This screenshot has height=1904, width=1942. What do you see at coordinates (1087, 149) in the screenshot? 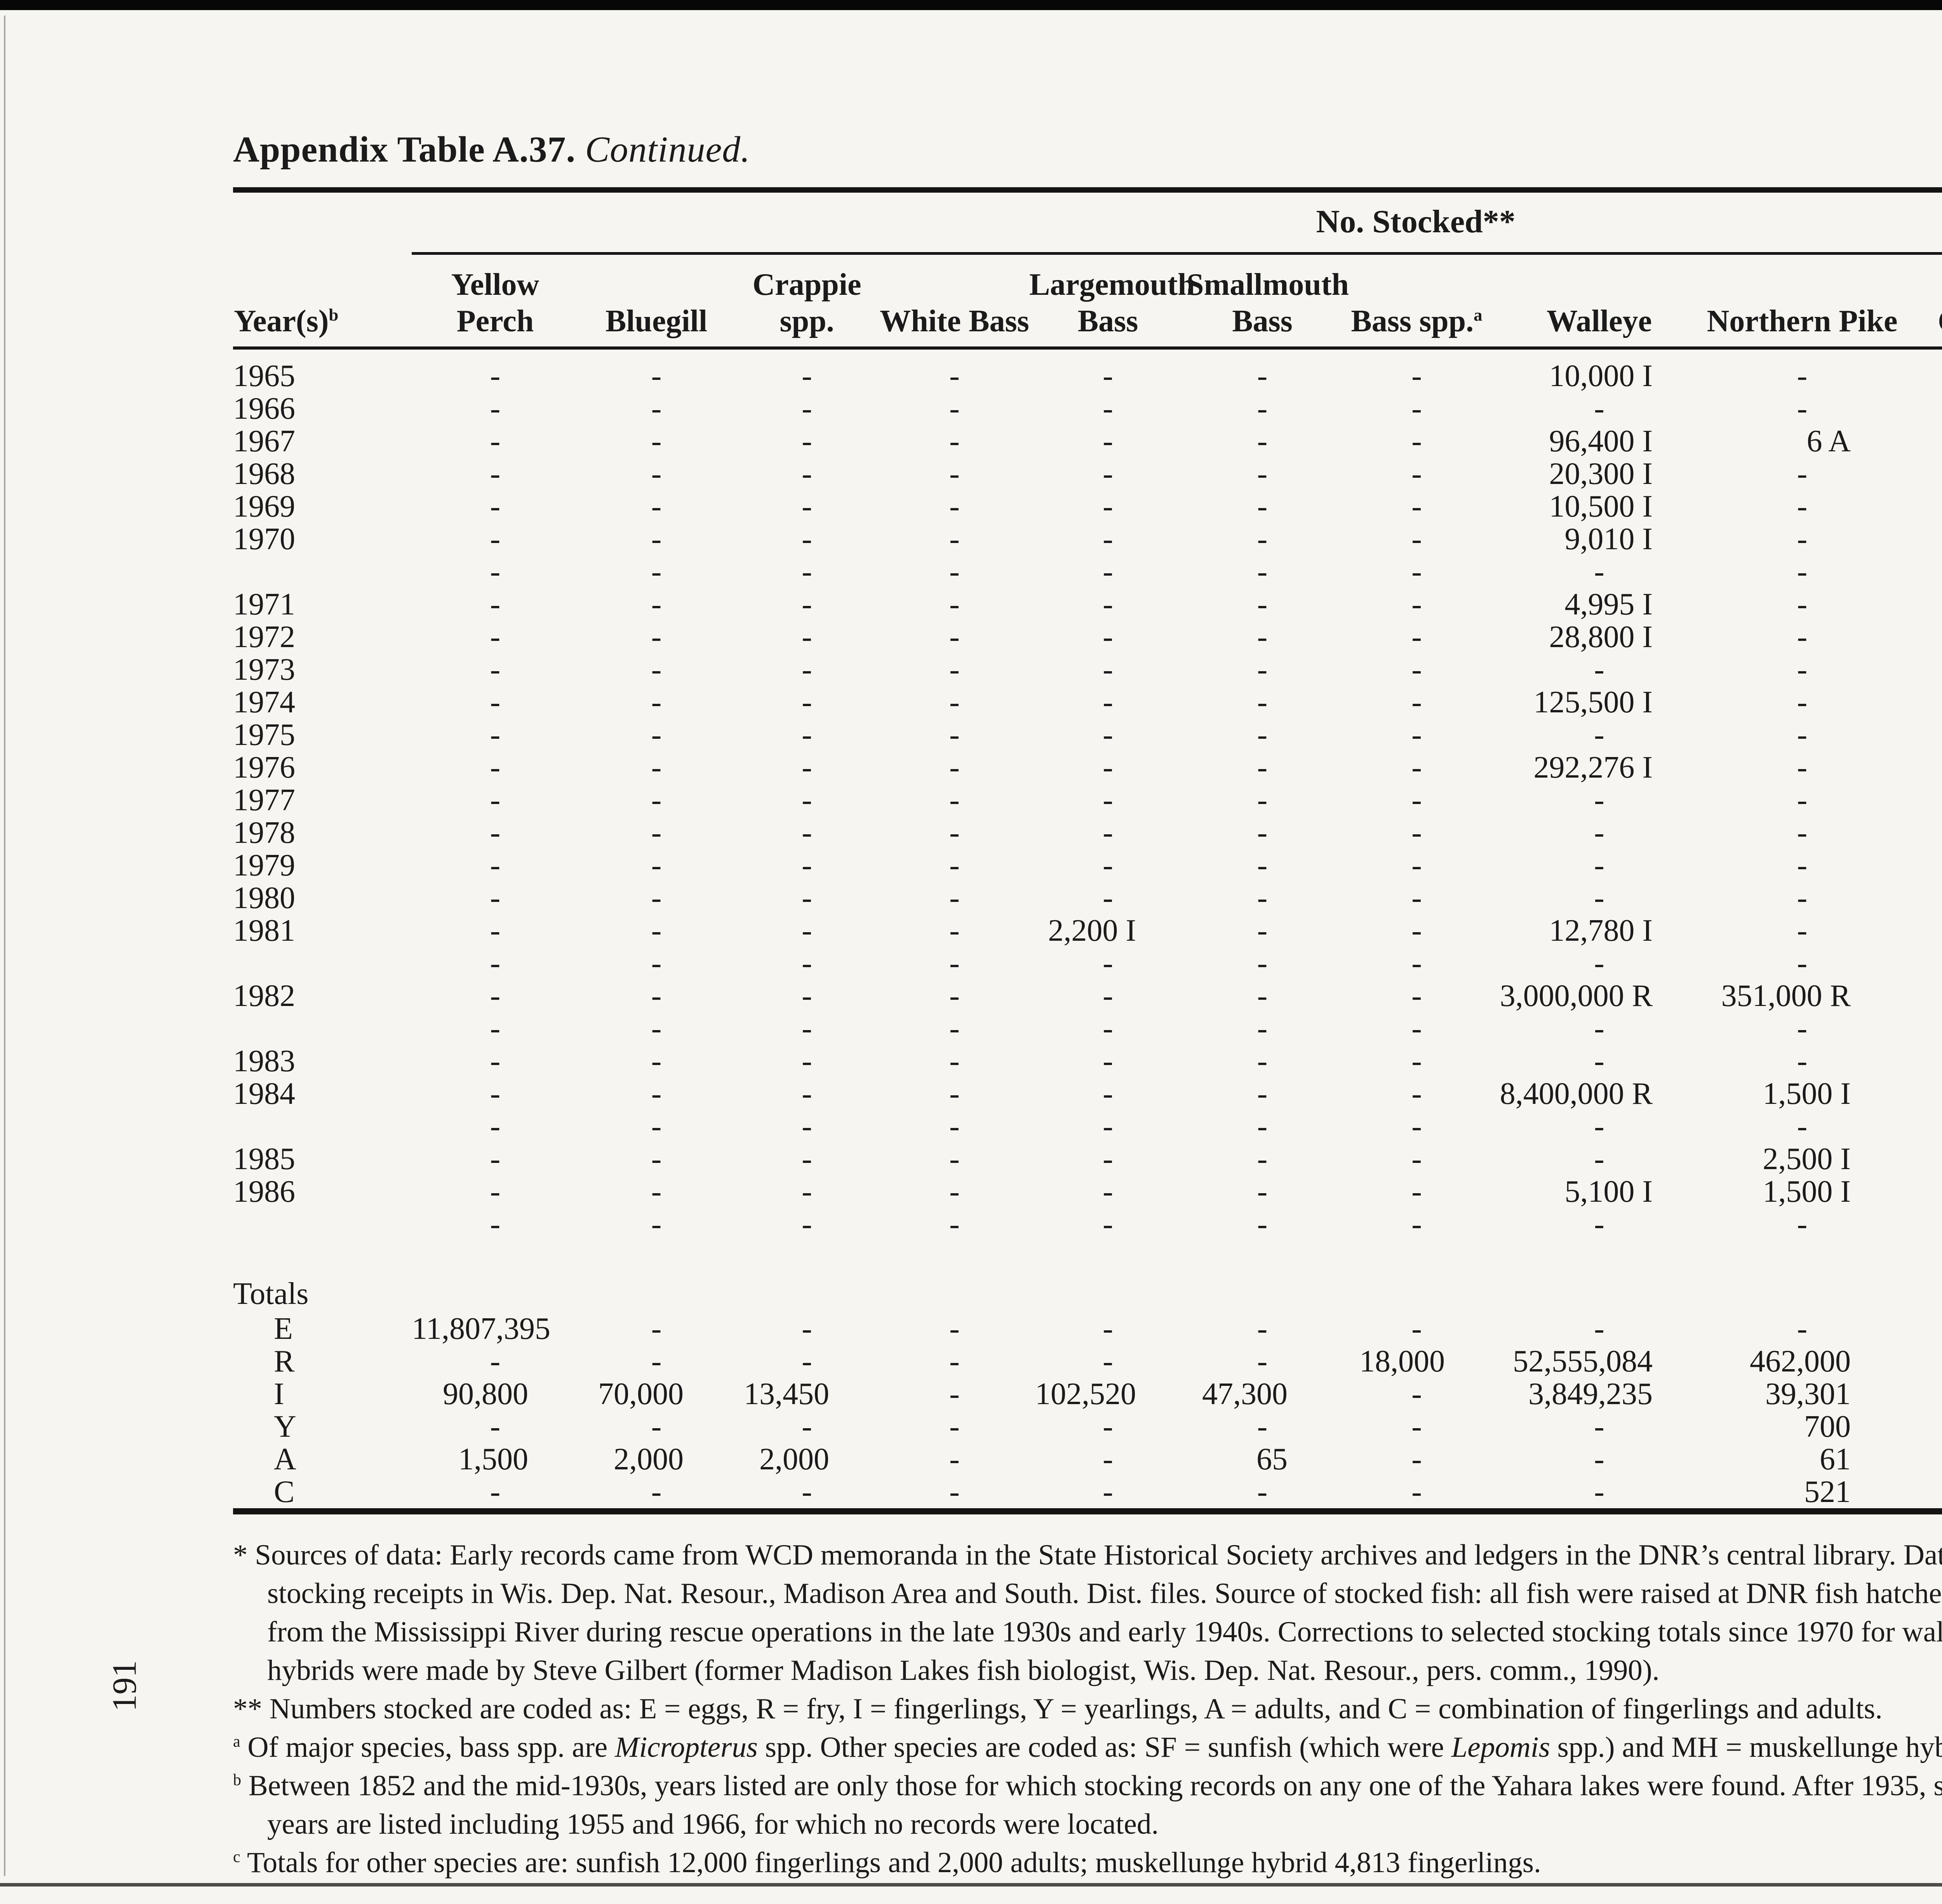
I see `table-title: Appendix Table A.37. Continued.` at bounding box center [1087, 149].